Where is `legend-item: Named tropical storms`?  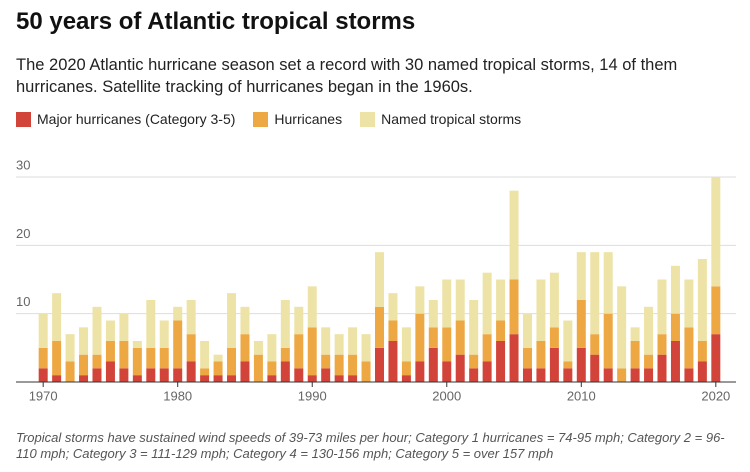 legend-item: Named tropical storms is located at coordinates (440, 119).